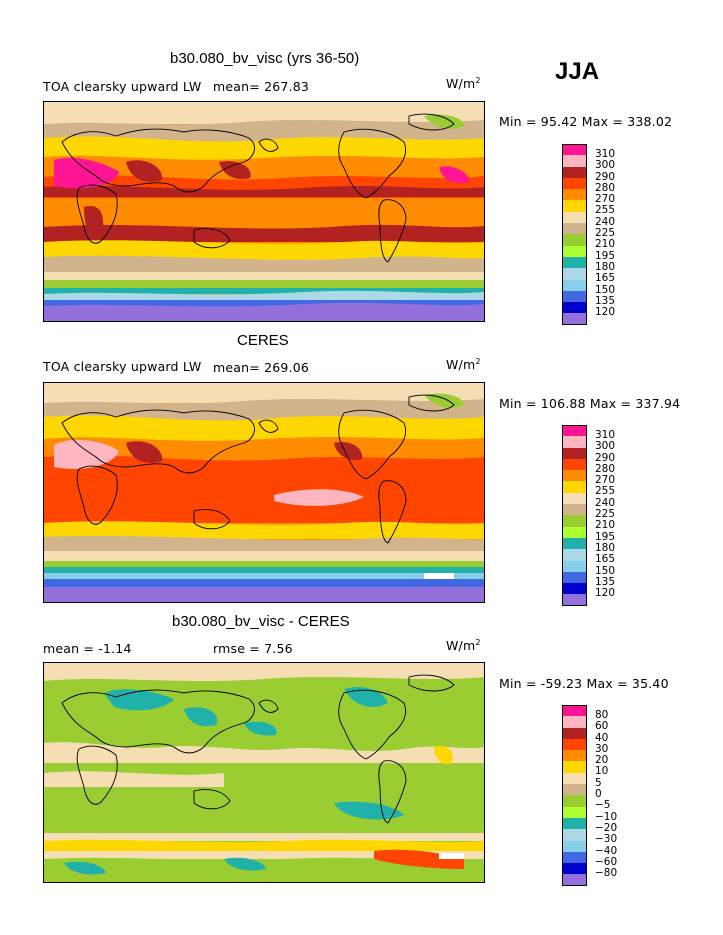 The height and width of the screenshot is (935, 723). I want to click on colorbar-row: 0, so click(617, 792).